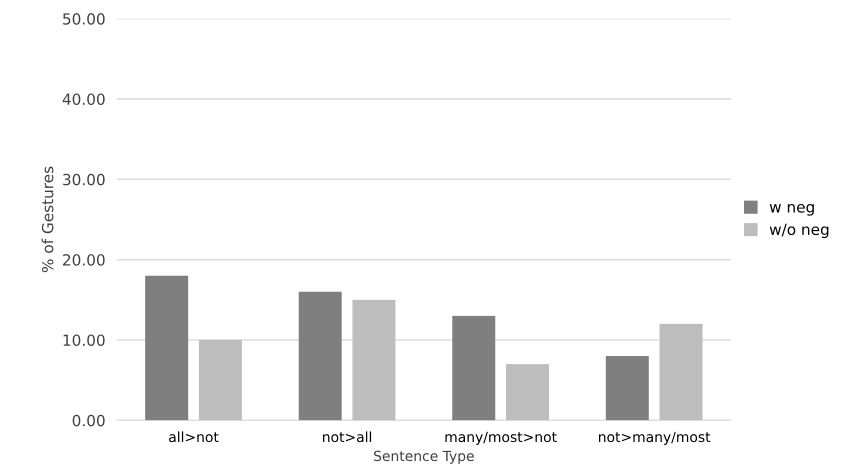  What do you see at coordinates (501, 438) in the screenshot?
I see `x-tick-label: many/most>not` at bounding box center [501, 438].